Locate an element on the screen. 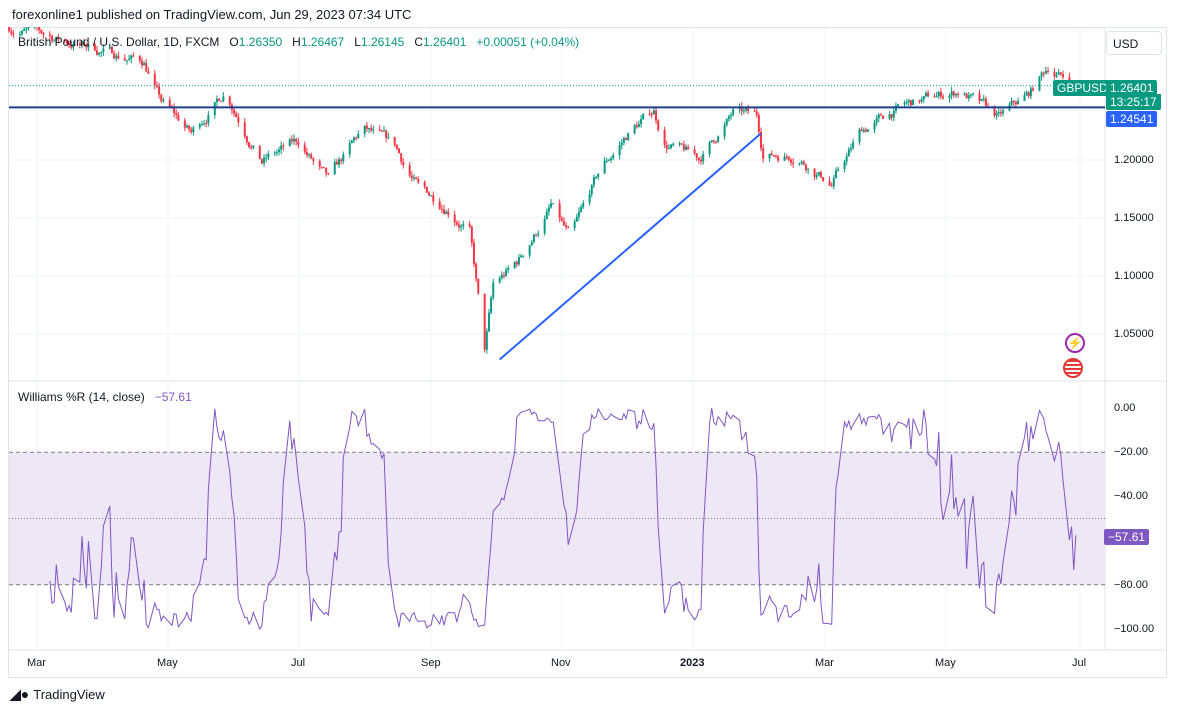  tradingview-logo: ◢● TradingView is located at coordinates (57, 694).